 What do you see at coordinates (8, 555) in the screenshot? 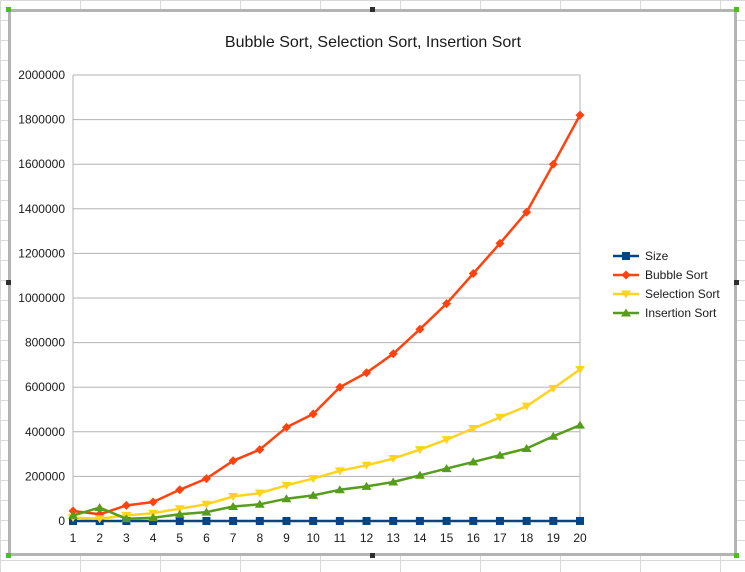
I see `resize-handle-bottom-left` at bounding box center [8, 555].